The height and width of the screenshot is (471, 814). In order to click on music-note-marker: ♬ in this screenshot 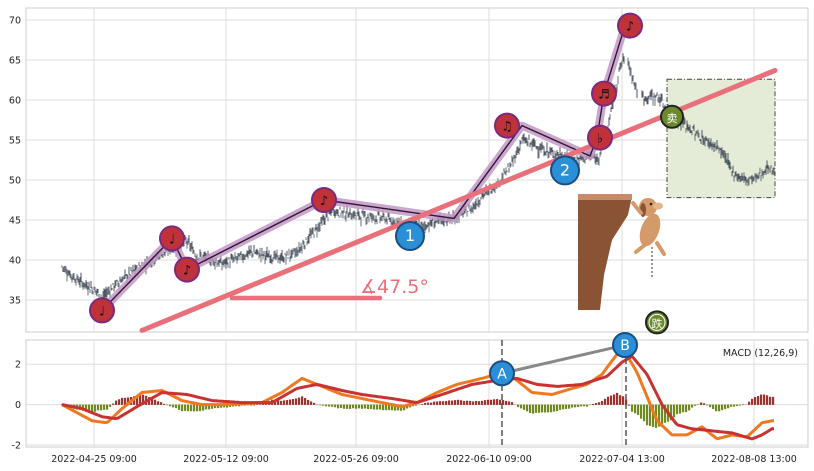, I will do `click(604, 93)`.